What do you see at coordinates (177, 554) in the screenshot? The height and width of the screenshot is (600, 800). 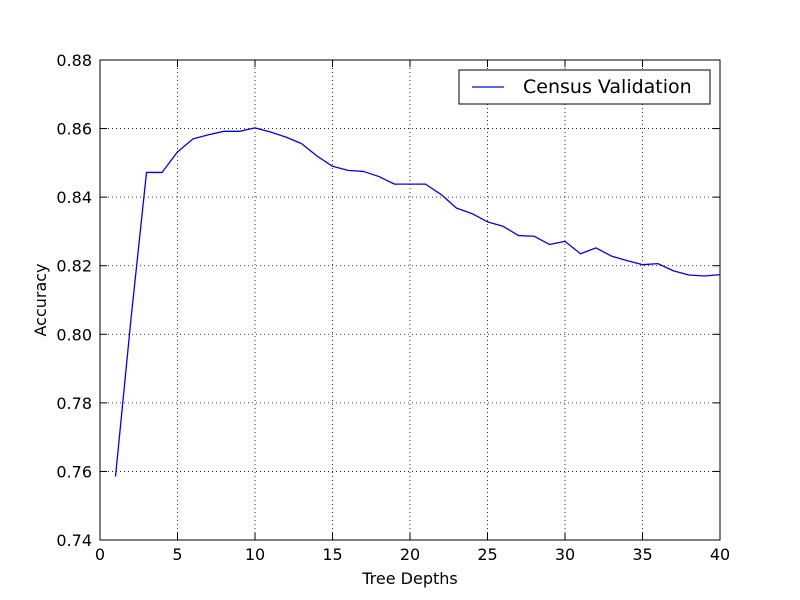 I see `x-tick-label: 5` at bounding box center [177, 554].